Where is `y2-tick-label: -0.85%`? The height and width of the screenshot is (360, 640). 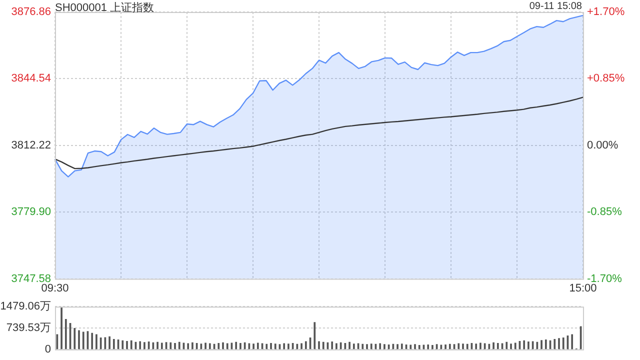
y2-tick-label: -0.85% is located at coordinates (604, 212).